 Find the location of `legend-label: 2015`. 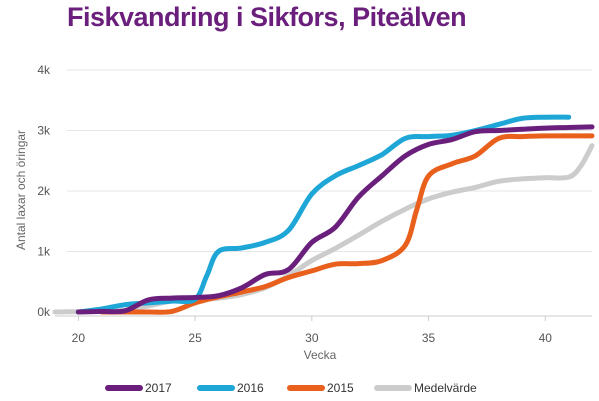

legend-label: 2015 is located at coordinates (340, 388).